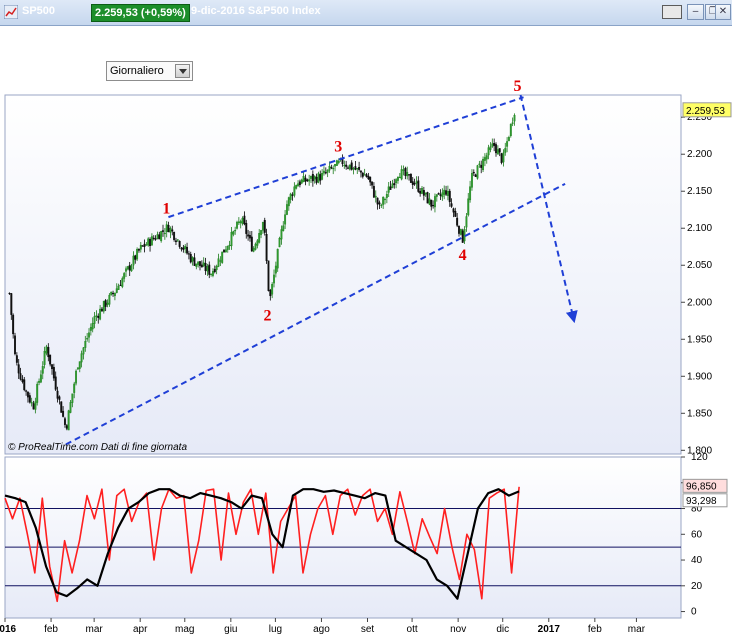  Describe the element at coordinates (695, 12) in the screenshot. I see `minimize-button: –` at that location.